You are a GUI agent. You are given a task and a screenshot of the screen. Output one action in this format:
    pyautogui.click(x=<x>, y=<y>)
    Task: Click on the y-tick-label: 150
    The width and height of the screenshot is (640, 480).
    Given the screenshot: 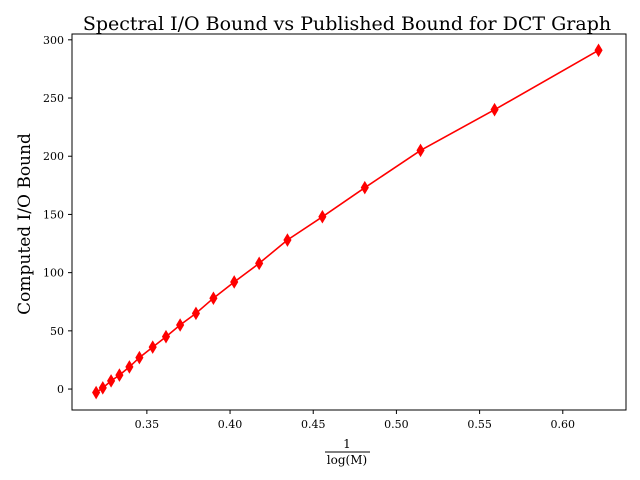 What is the action you would take?
    pyautogui.click(x=53, y=214)
    